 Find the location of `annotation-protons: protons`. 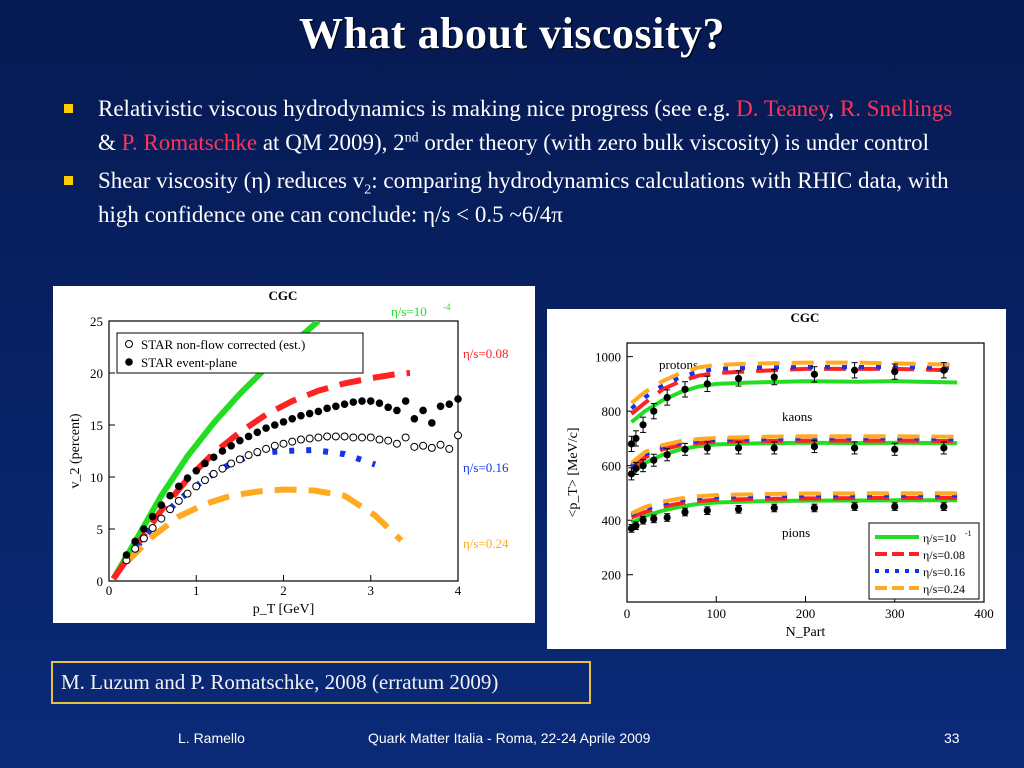

annotation-protons: protons is located at coordinates (678, 364).